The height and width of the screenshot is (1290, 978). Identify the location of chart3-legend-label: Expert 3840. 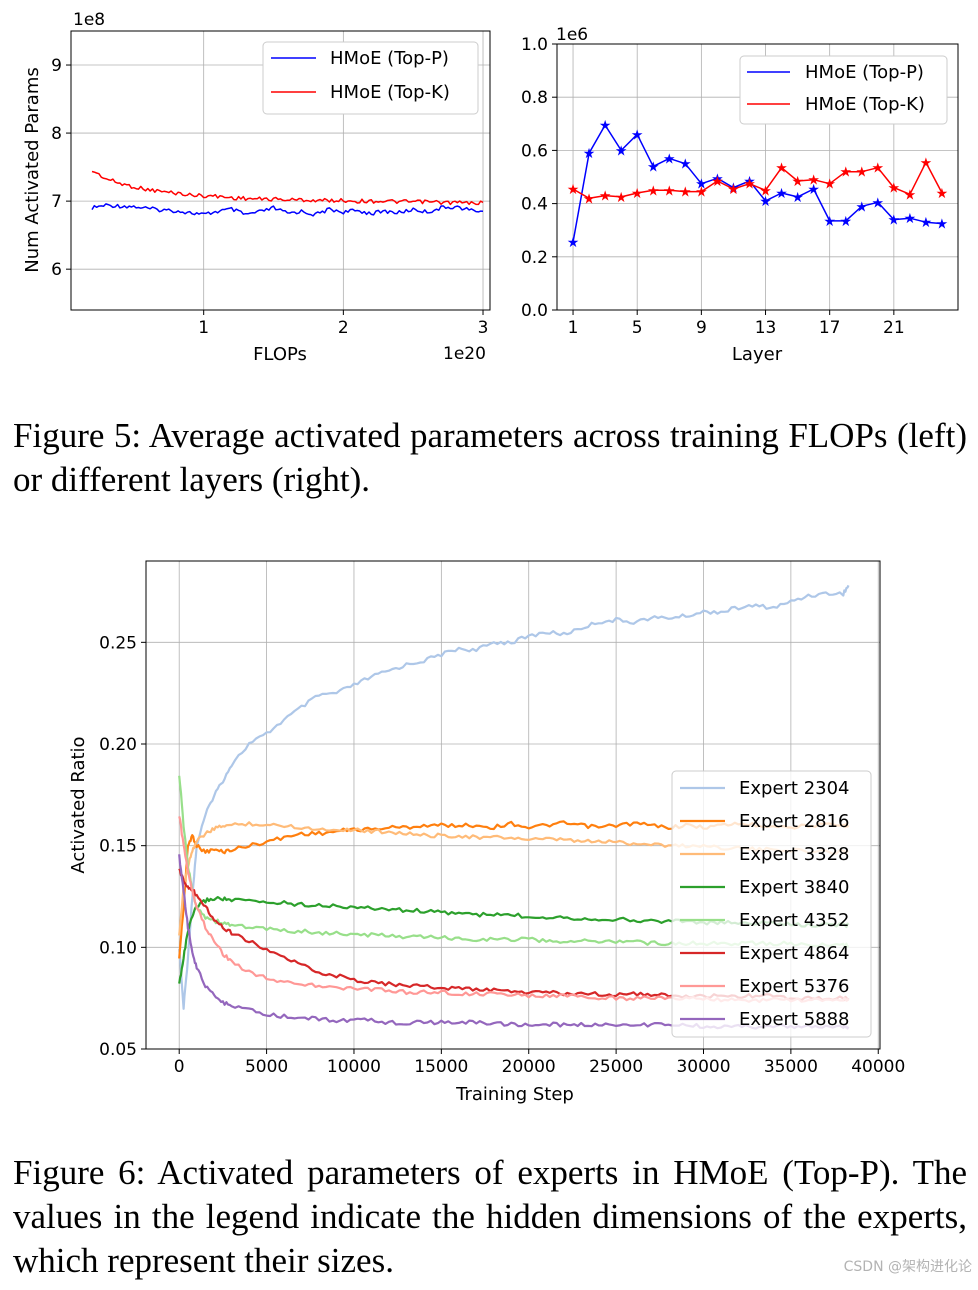
(794, 887).